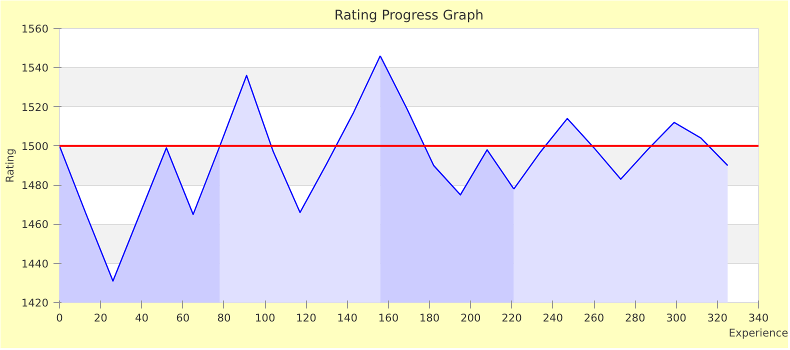 The image size is (790, 350). Describe the element at coordinates (224, 318) in the screenshot. I see `x-tick-label: 80` at that location.